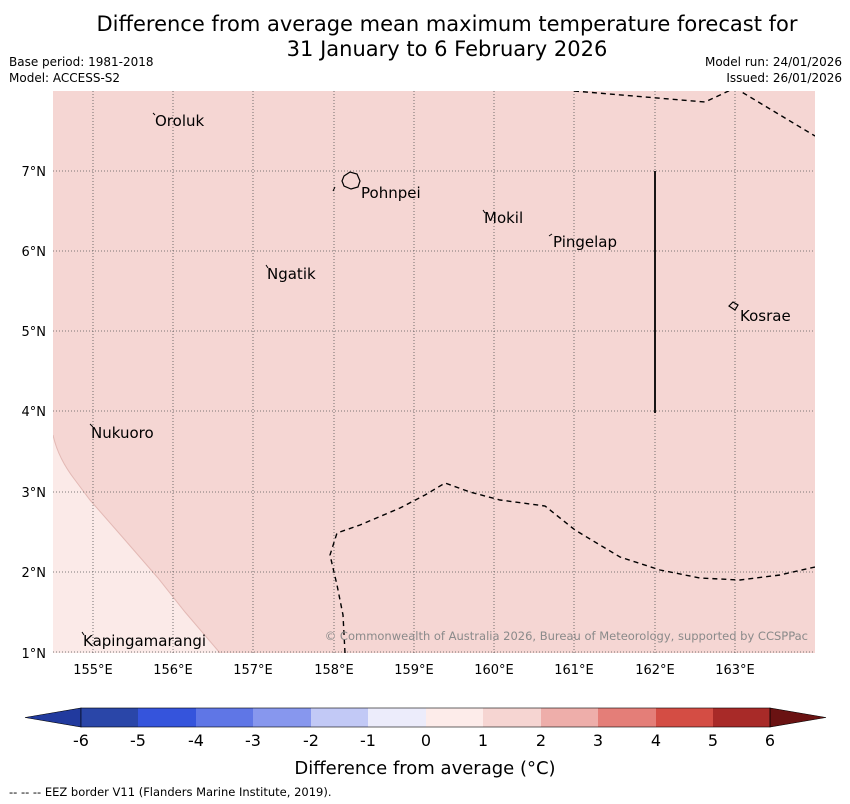  Describe the element at coordinates (424, 768) in the screenshot. I see `colorbar-label: Difference from average (°C)` at that location.